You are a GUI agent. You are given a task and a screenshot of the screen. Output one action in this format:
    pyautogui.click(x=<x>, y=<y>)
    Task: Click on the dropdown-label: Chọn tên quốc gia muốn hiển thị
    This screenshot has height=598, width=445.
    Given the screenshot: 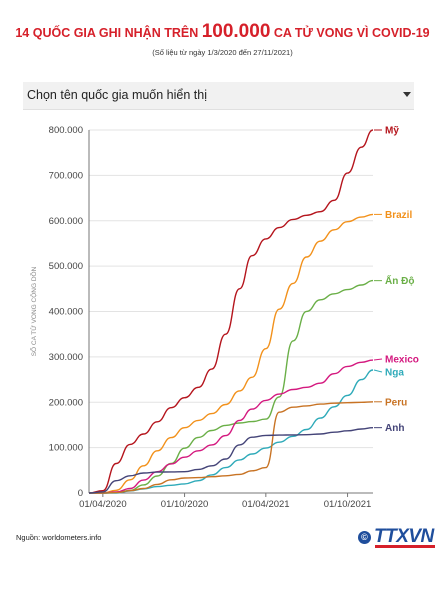 What is the action you would take?
    pyautogui.click(x=117, y=95)
    